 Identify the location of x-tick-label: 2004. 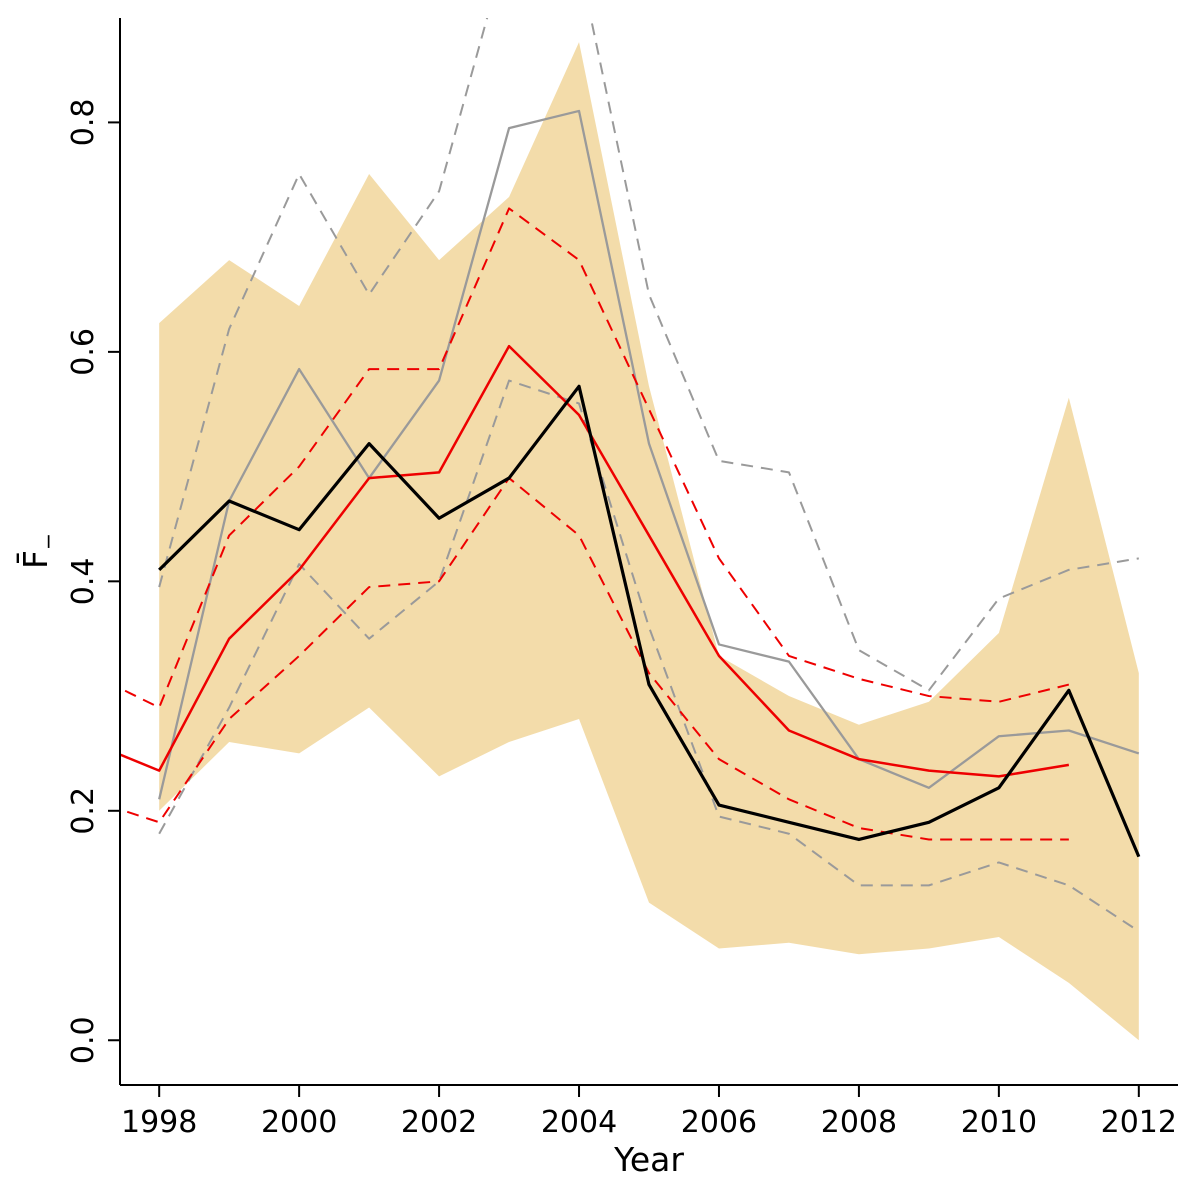
(579, 1122).